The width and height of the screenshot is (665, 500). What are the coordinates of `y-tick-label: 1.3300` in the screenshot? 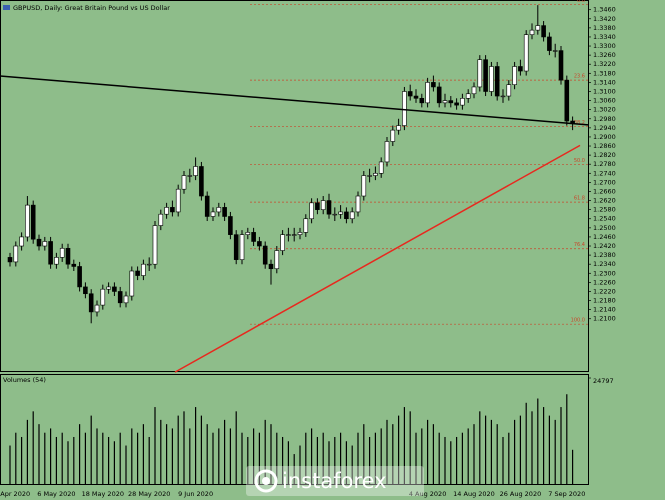 It's located at (604, 46).